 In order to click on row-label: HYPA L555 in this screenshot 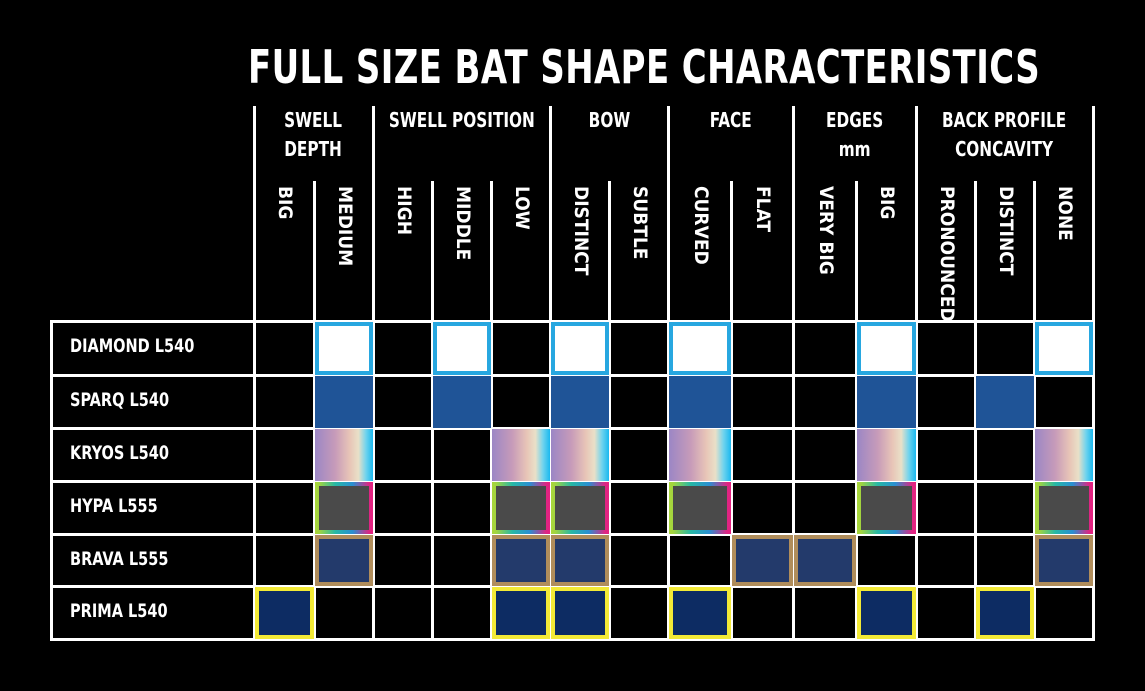, I will do `click(121, 506)`.